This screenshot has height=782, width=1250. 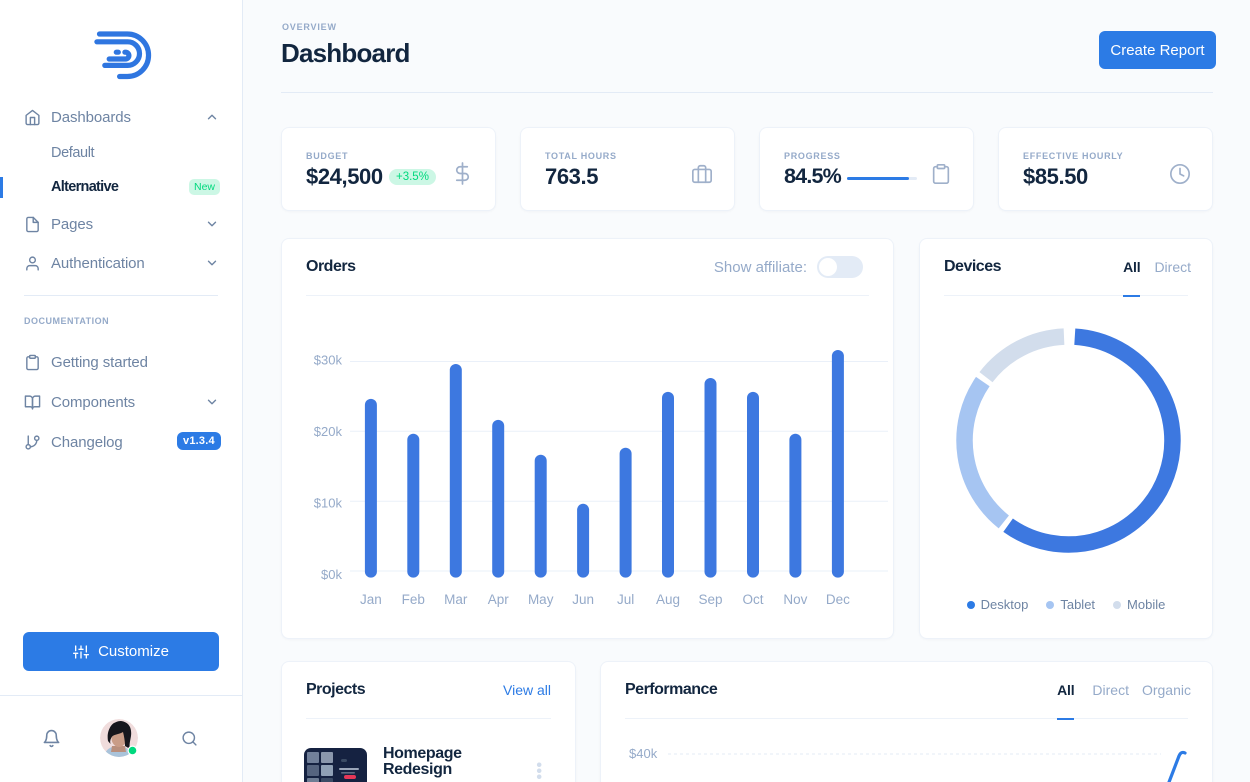 I want to click on svg-text: Sep, so click(x=710, y=599).